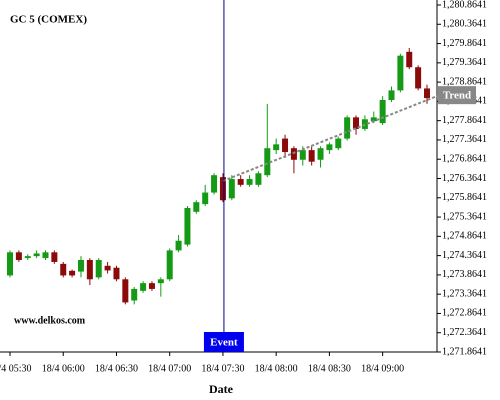 This screenshot has width=500, height=400. I want to click on x-tick-label: 18/4 07:30, so click(222, 368).